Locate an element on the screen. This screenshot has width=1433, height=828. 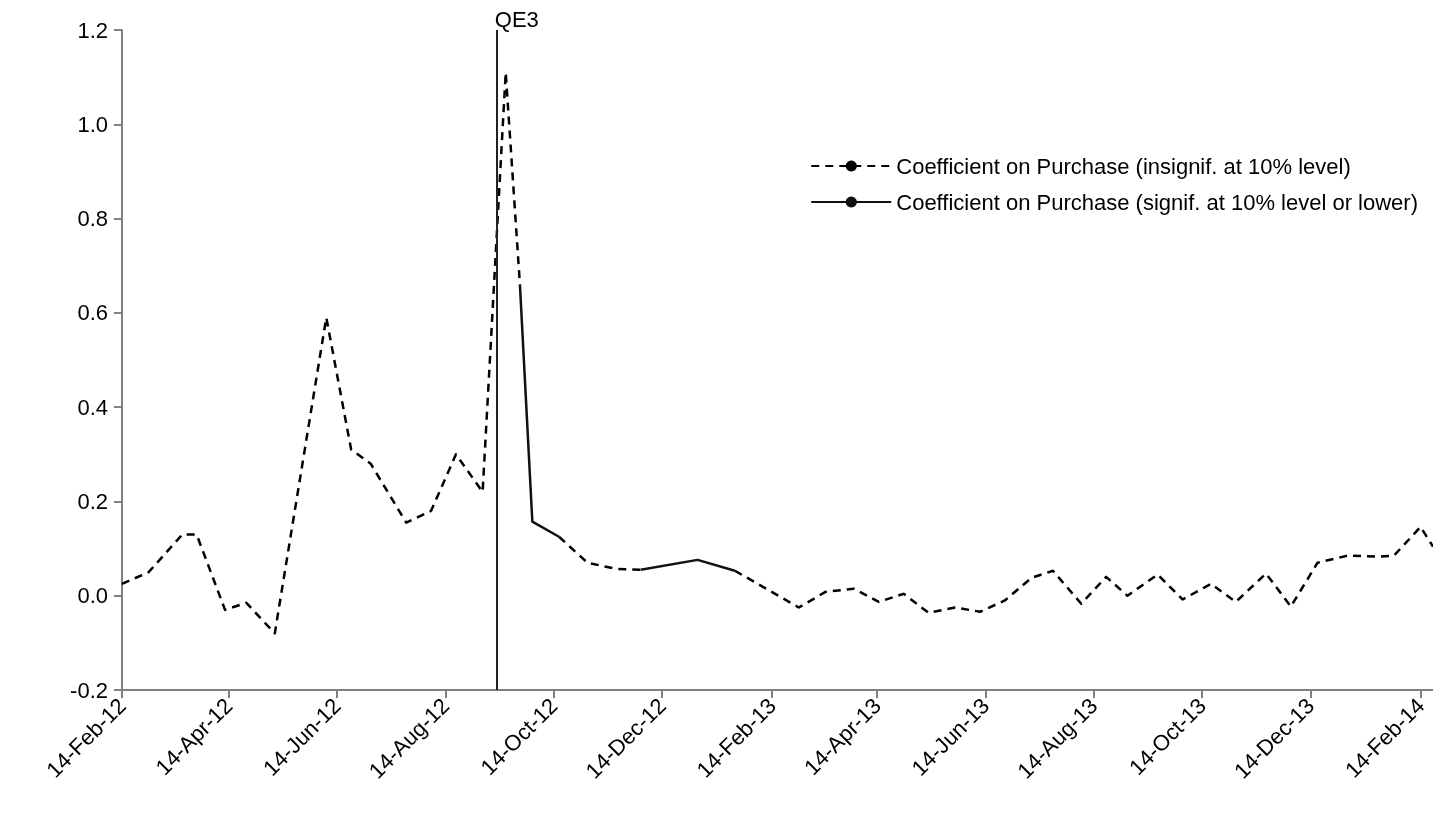
y-tick-label: 0.0 is located at coordinates (92, 596).